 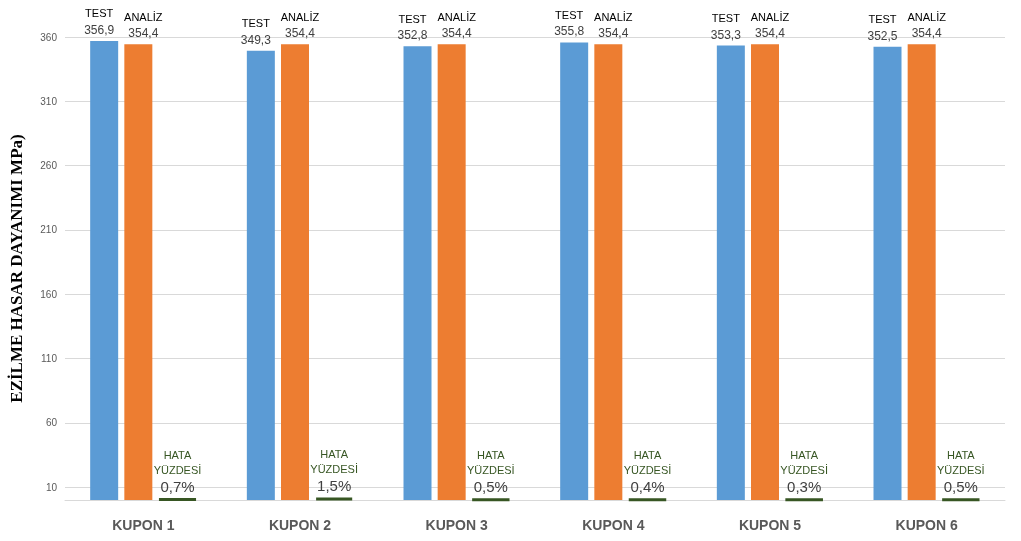 I want to click on data-label: 349,3, so click(x=256, y=39).